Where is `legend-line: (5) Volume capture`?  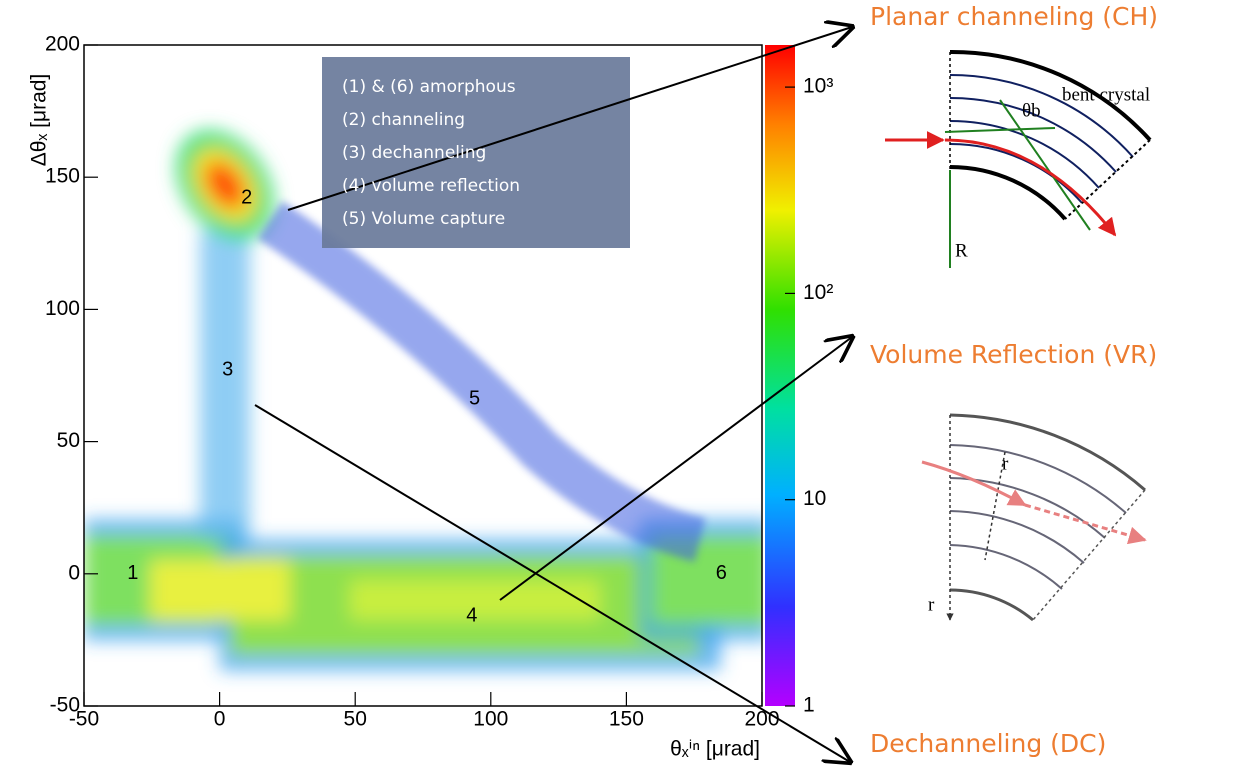 legend-line: (5) Volume capture is located at coordinates (423, 219).